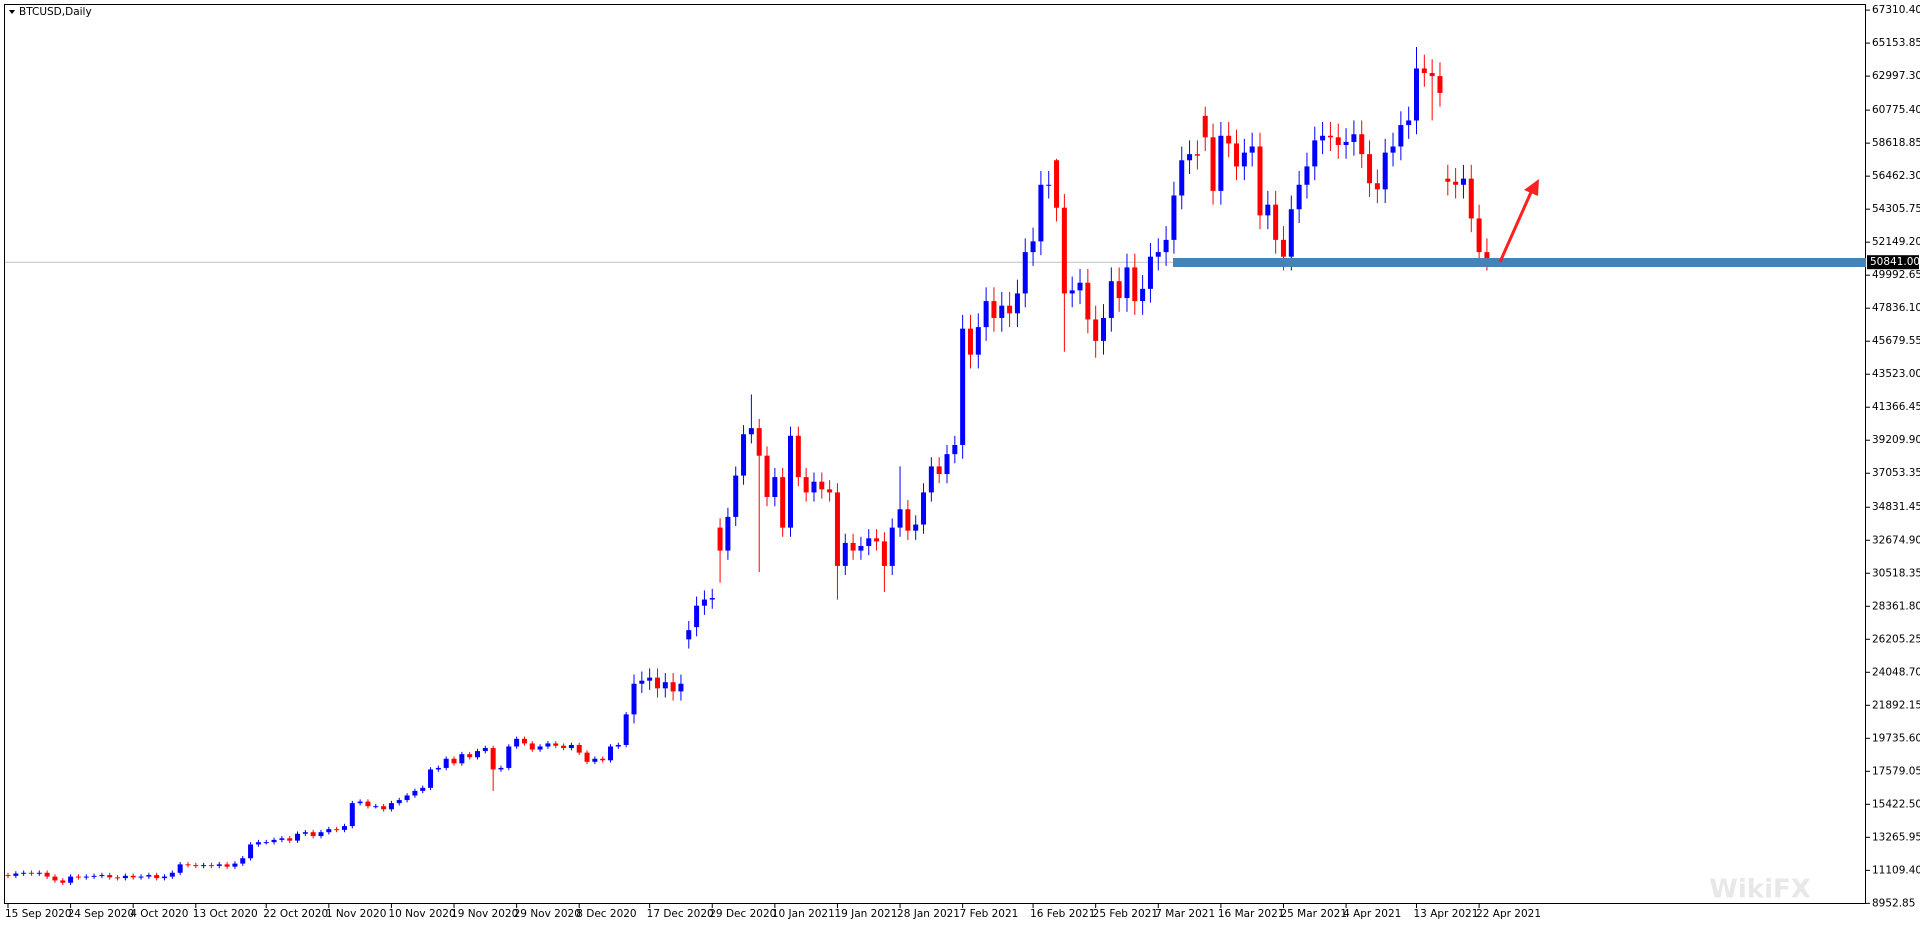  I want to click on y-tick-label: 49992.65, so click(1896, 275).